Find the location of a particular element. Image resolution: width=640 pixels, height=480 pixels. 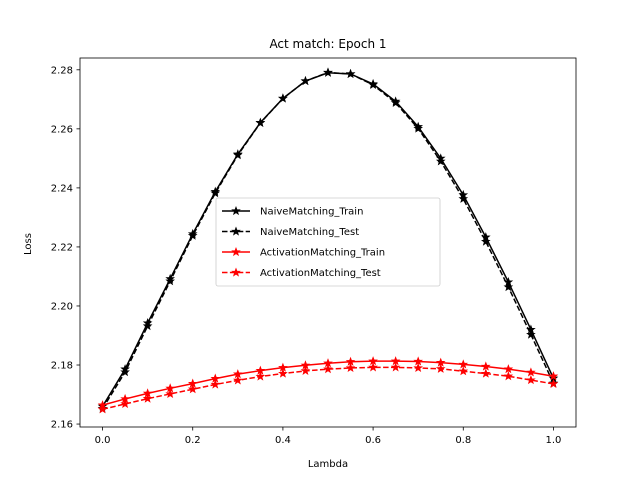

x-tick-label: 1.0 is located at coordinates (554, 440).